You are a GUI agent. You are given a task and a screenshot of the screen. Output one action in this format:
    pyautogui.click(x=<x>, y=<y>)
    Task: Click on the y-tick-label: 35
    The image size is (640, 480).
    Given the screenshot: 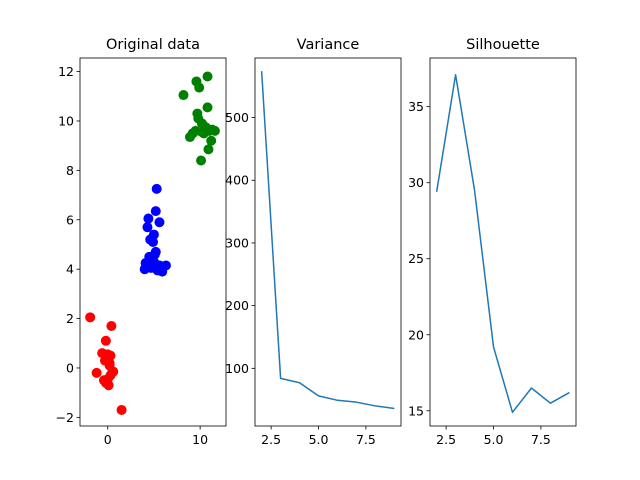 What is the action you would take?
    pyautogui.click(x=416, y=106)
    